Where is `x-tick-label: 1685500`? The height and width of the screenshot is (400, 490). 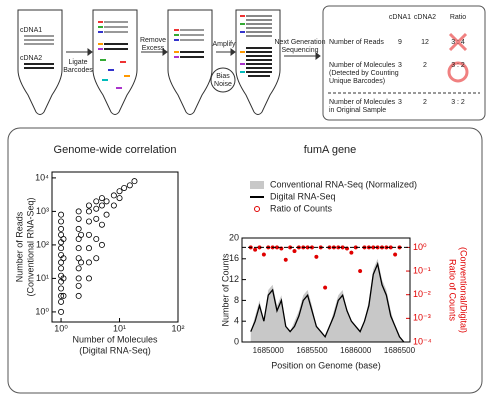
x-tick-label: 1685500 is located at coordinates (312, 350).